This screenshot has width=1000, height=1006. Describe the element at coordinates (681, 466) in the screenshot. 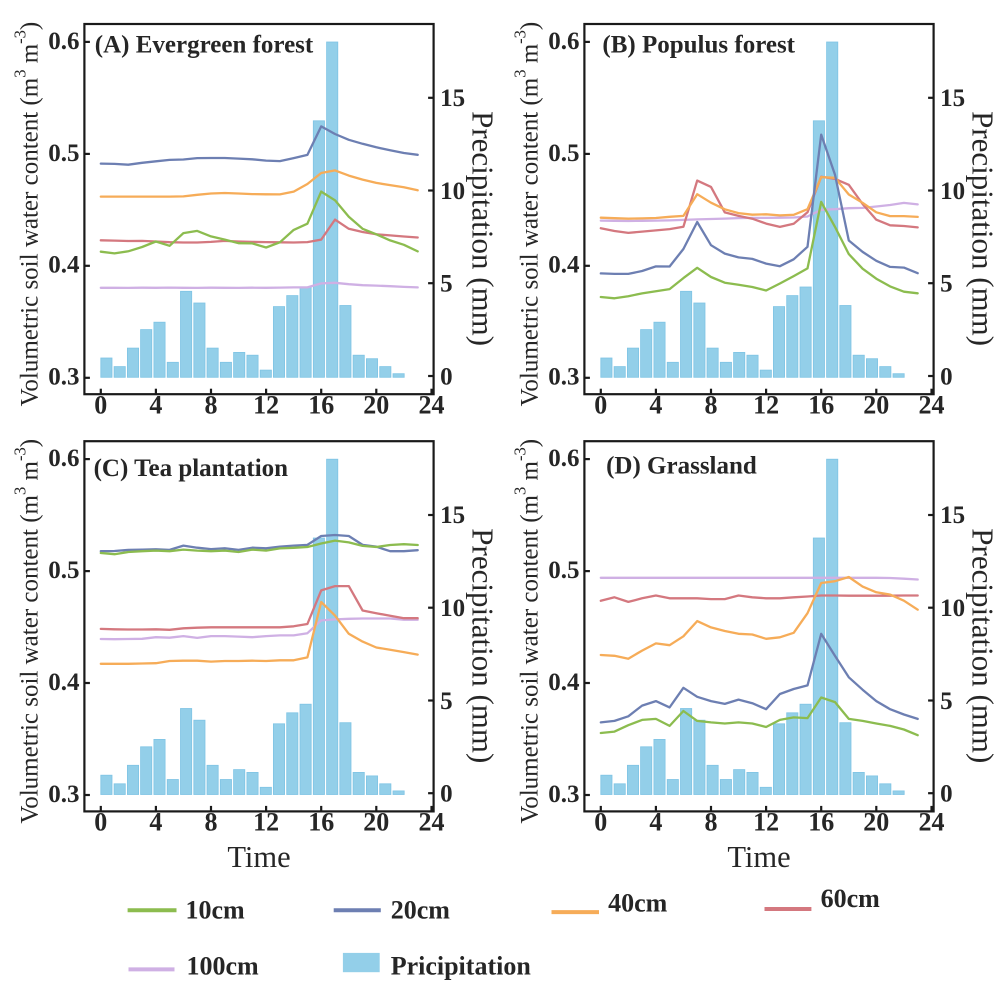

I see `svg-text: (D) Grassland` at that location.